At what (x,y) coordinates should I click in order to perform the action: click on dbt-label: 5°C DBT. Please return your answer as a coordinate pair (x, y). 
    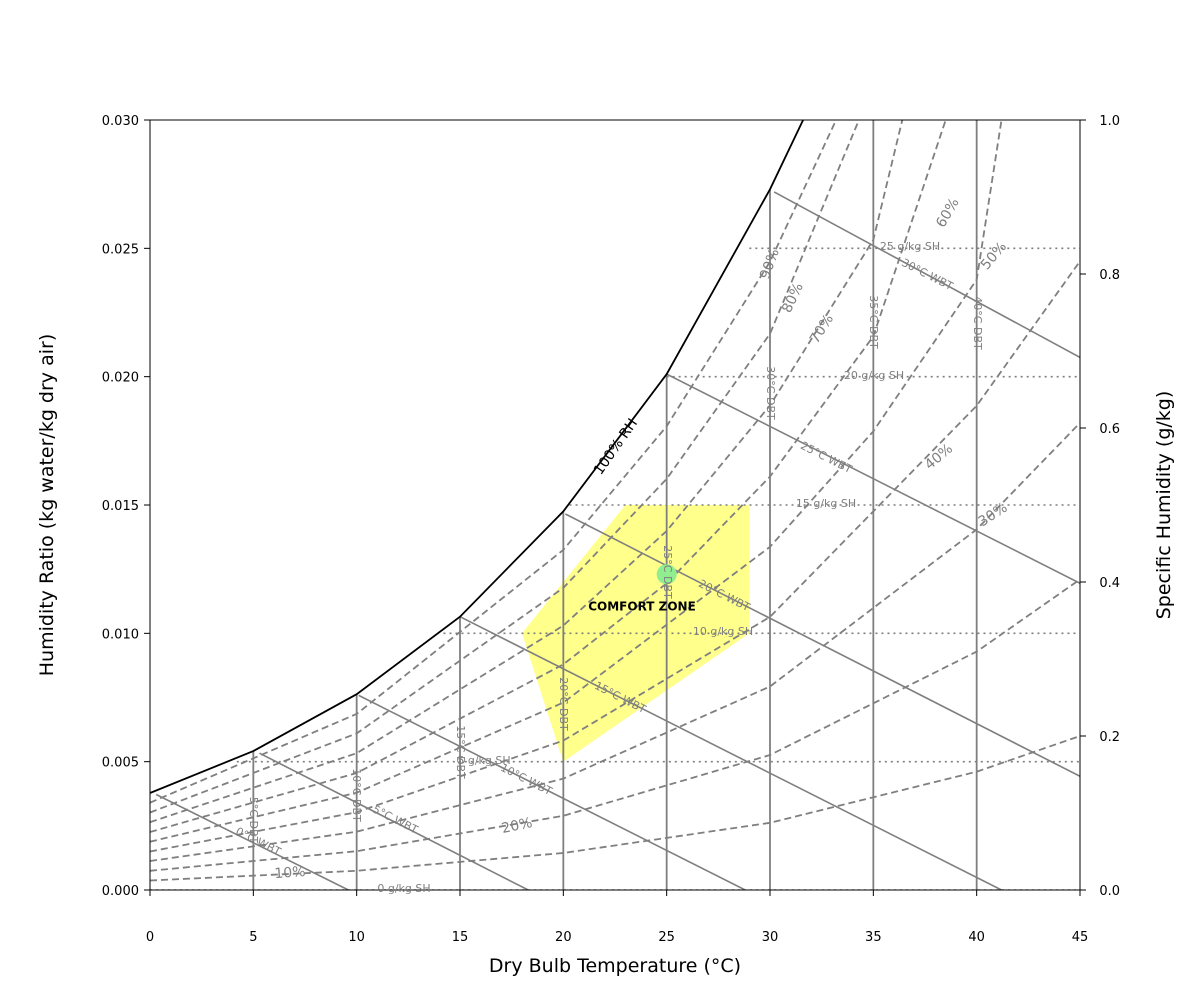
    Looking at the image, I should click on (253, 820).